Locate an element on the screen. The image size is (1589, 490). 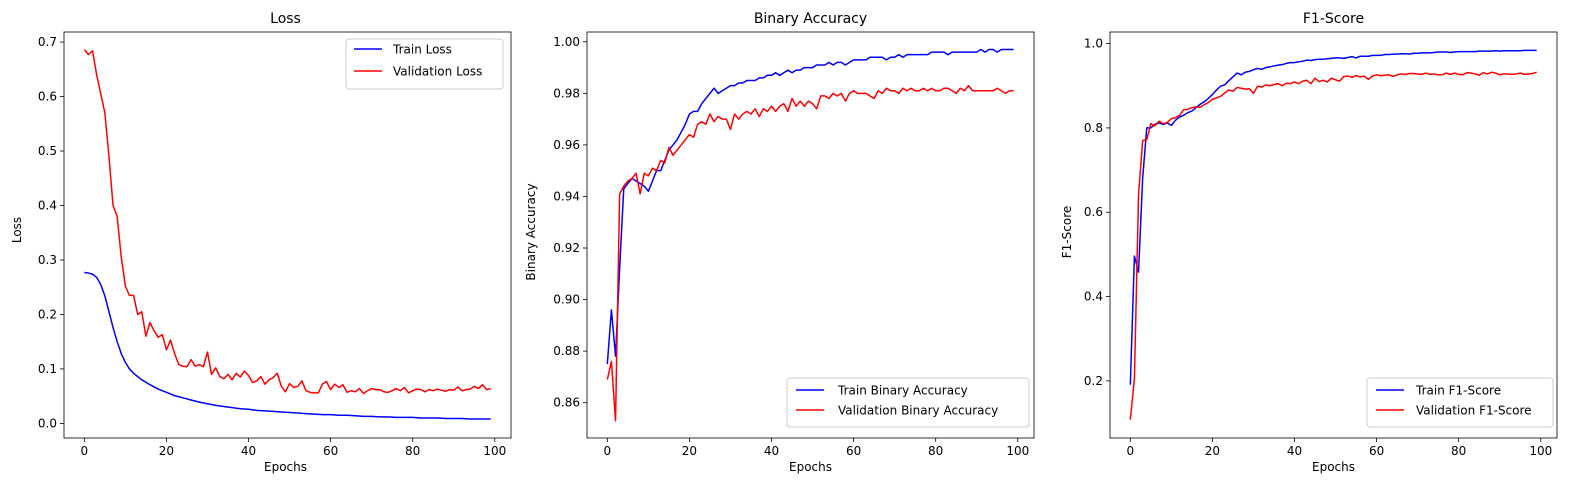
loss-x-tick-label: 40 is located at coordinates (248, 451).